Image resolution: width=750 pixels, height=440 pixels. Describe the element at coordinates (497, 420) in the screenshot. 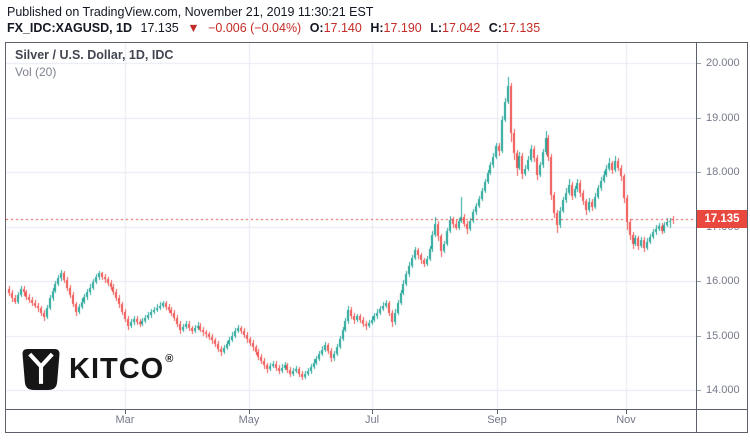

I see `month-label: Sep` at that location.